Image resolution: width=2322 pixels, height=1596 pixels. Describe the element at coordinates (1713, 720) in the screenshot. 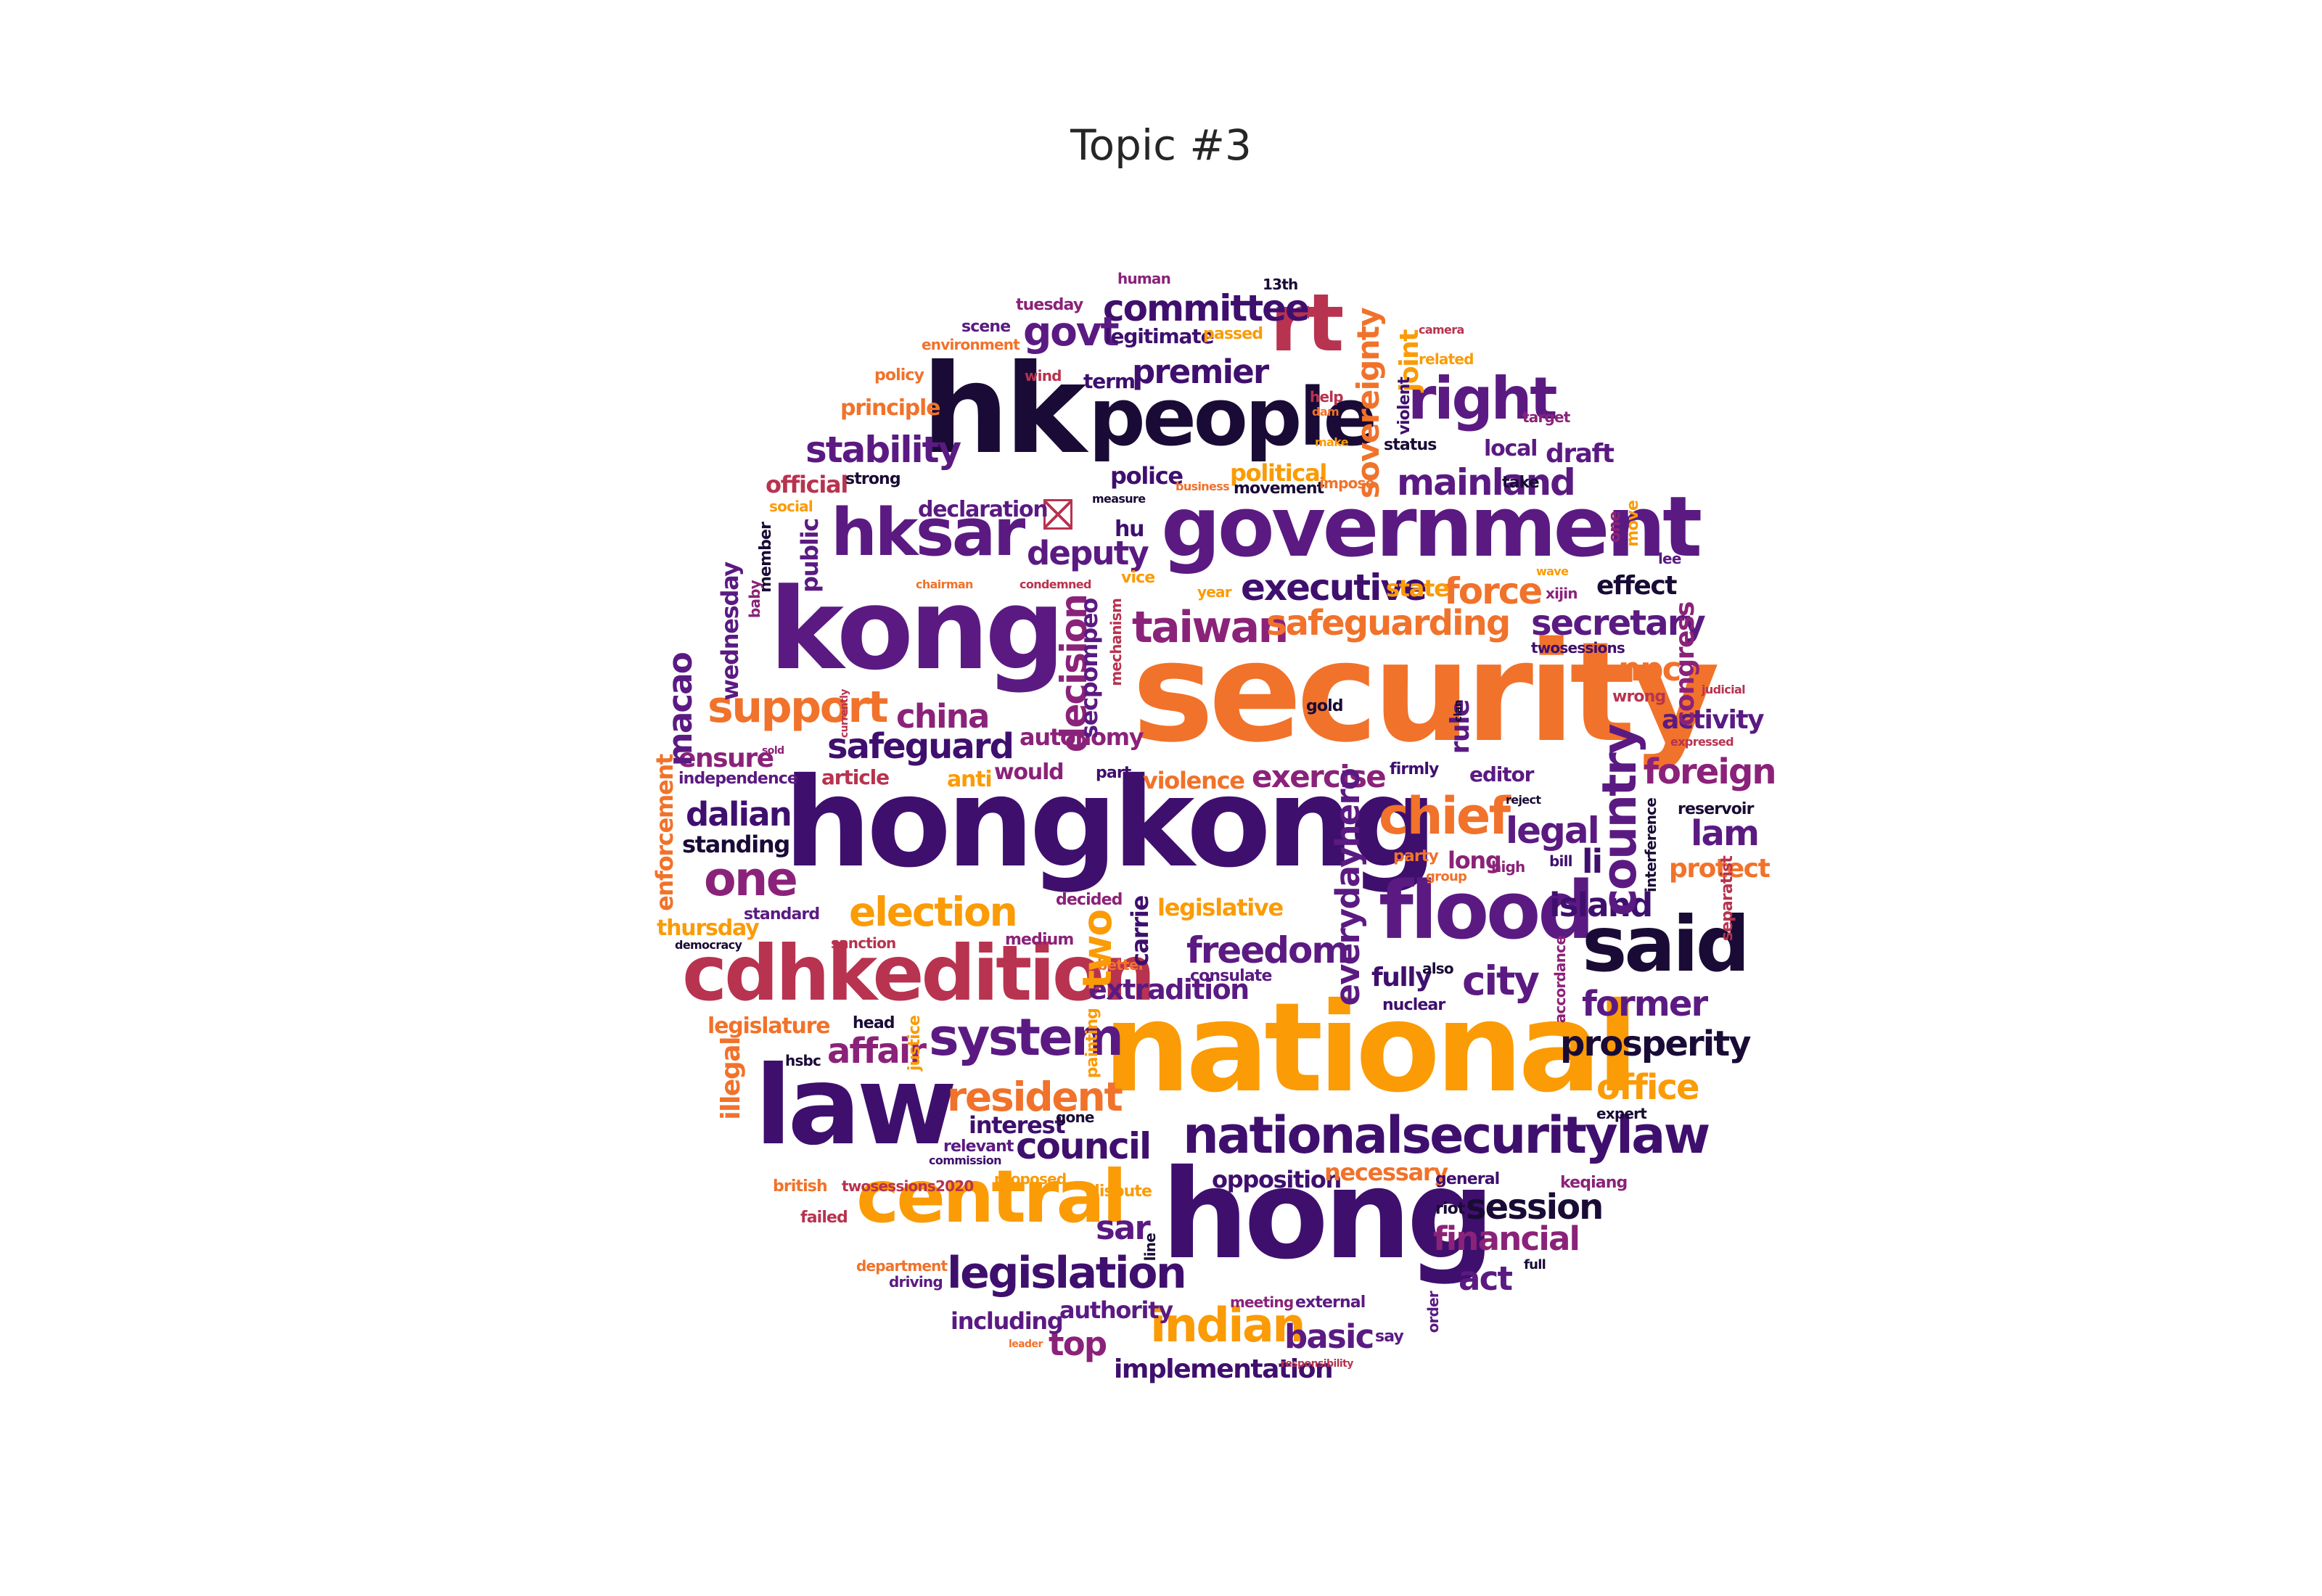

I see `cloud-word: activity` at that location.